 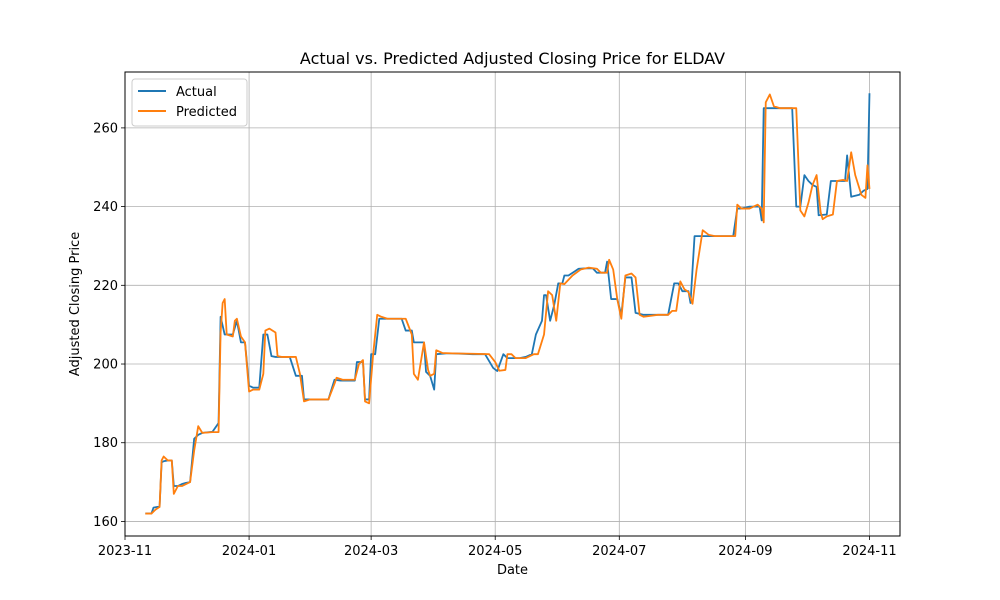 I want to click on x-tick-label: 2024-11, so click(x=869, y=551).